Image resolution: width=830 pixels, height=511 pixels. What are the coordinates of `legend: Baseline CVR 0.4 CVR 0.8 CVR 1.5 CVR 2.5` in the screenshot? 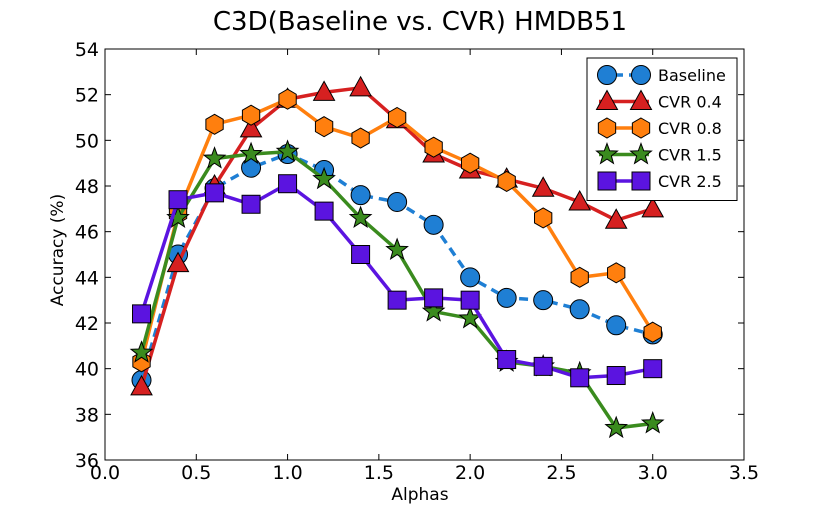 It's located at (662, 129).